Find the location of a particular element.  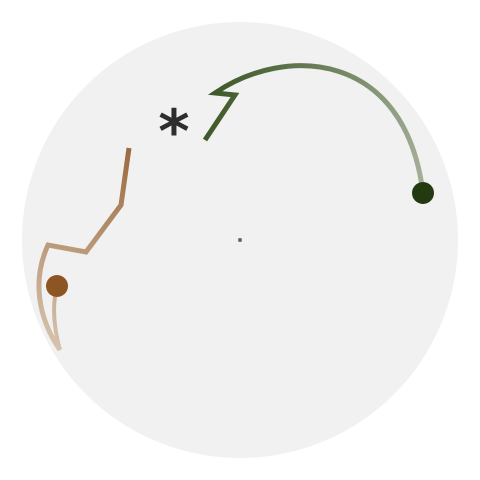

arena-center-dot is located at coordinates (240, 240).